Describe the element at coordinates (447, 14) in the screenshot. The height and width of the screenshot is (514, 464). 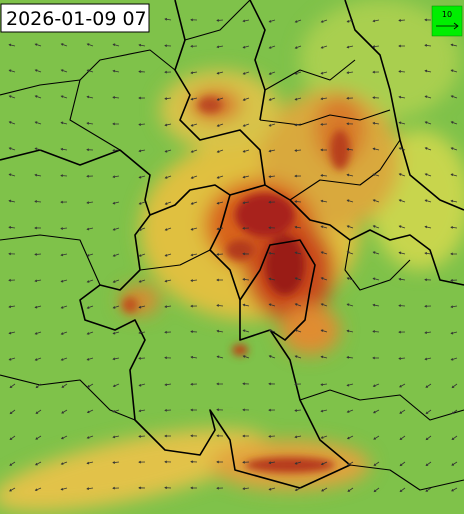
I see `wind-scale-label: 10` at that location.